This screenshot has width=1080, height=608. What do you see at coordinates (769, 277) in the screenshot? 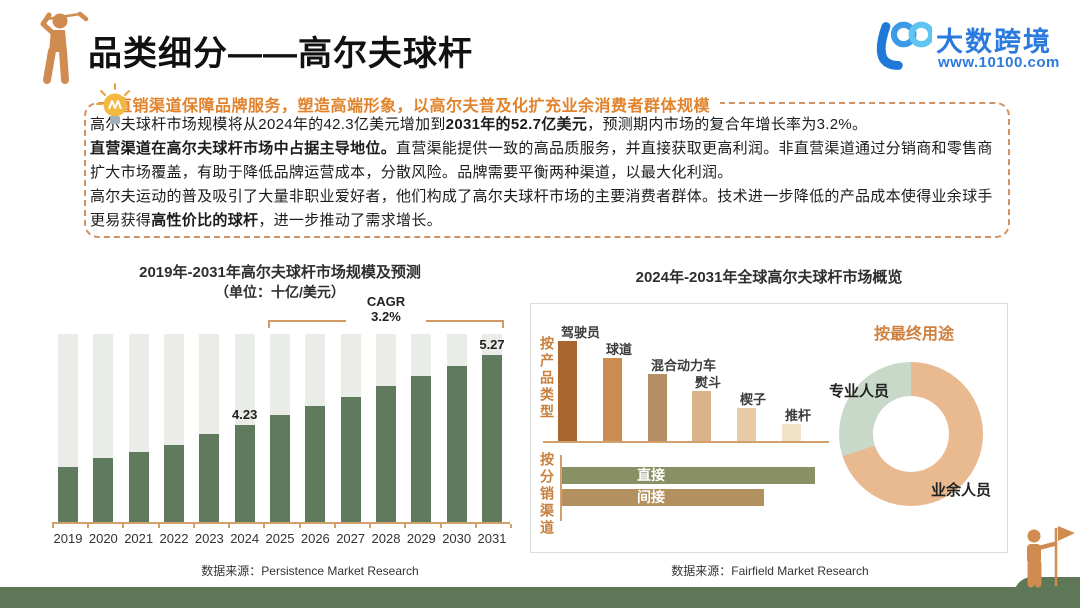
I see `market-overview-title: 2024年-2031年全球高尔夫球杆市场概览` at bounding box center [769, 277].